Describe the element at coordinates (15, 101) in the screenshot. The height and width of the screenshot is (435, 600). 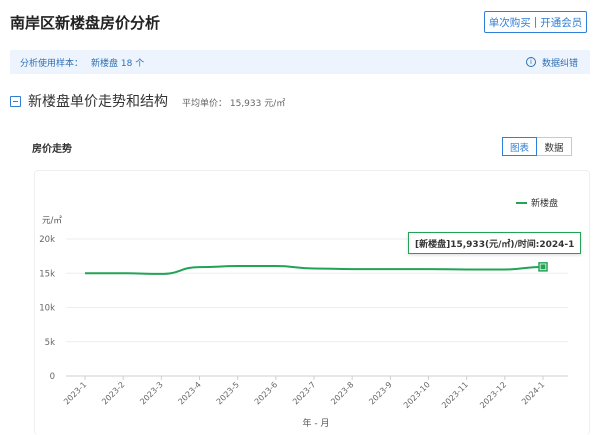
I see `collapse-icon` at that location.